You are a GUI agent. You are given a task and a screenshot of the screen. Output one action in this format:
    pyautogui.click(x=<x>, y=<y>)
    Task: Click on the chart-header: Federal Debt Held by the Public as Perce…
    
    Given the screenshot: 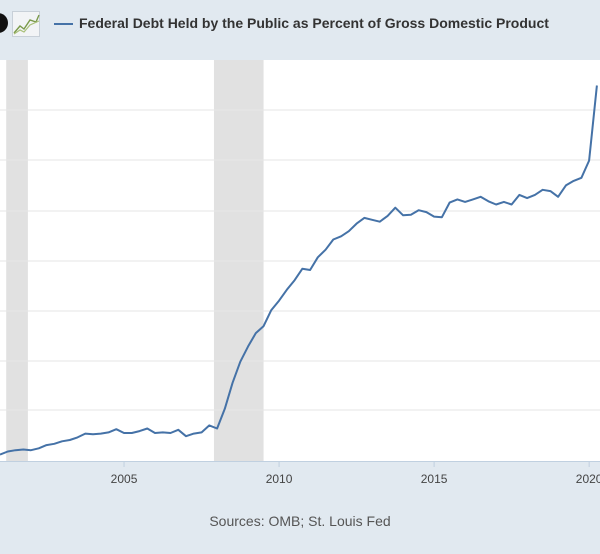 What is the action you would take?
    pyautogui.click(x=300, y=25)
    